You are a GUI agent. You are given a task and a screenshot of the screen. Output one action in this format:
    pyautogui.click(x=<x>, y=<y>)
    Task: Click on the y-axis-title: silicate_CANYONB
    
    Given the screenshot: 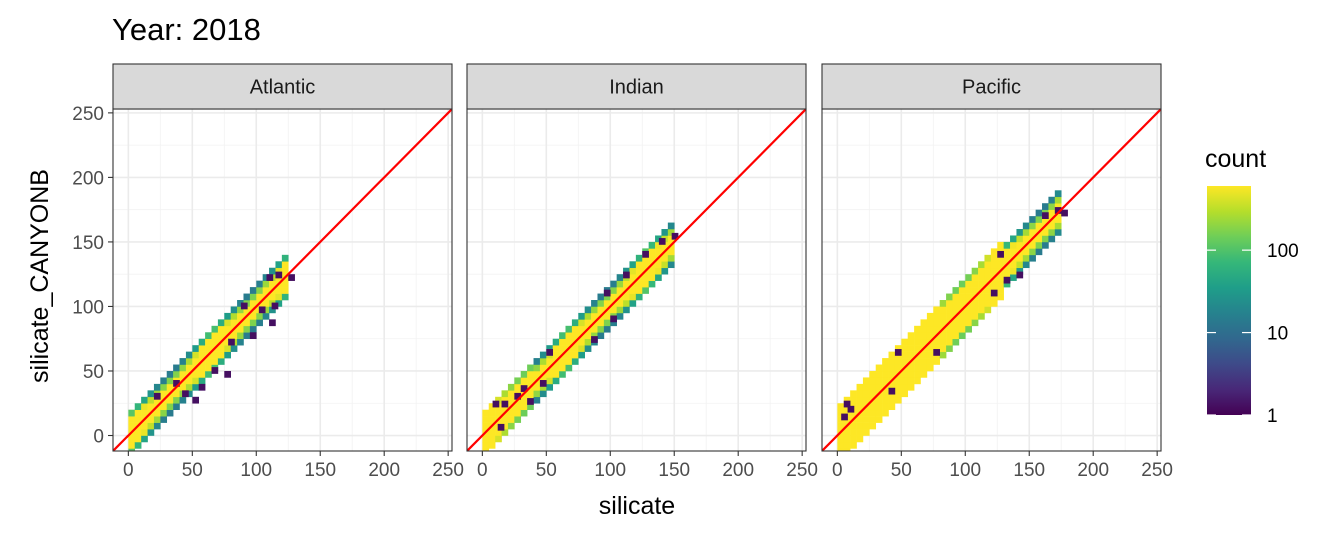 What is the action you would take?
    pyautogui.click(x=40, y=276)
    